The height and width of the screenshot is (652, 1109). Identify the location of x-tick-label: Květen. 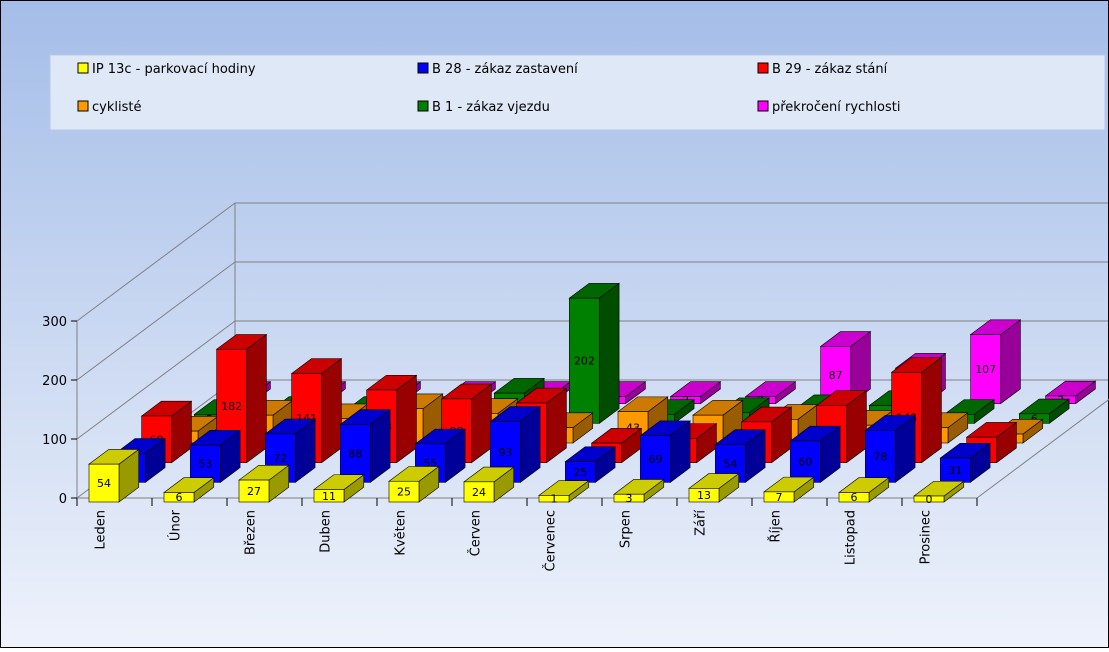
(401, 533).